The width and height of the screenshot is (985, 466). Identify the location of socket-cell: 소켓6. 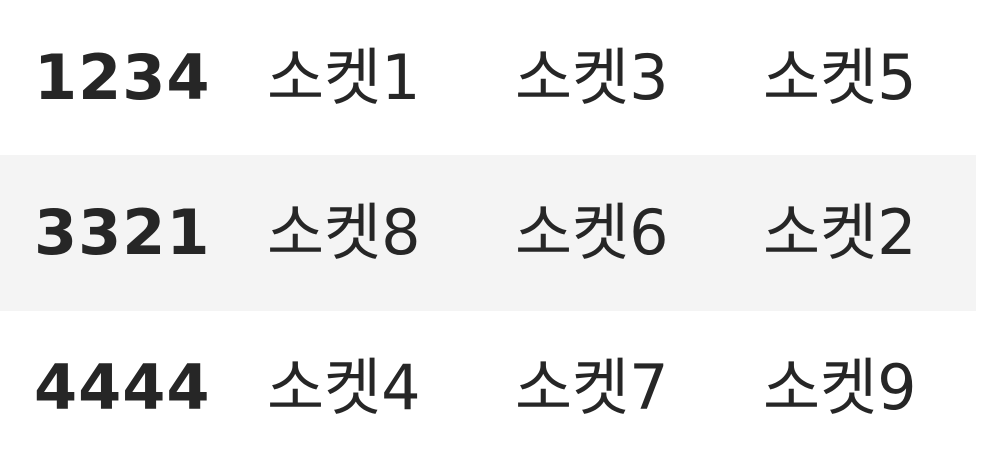
(592, 232).